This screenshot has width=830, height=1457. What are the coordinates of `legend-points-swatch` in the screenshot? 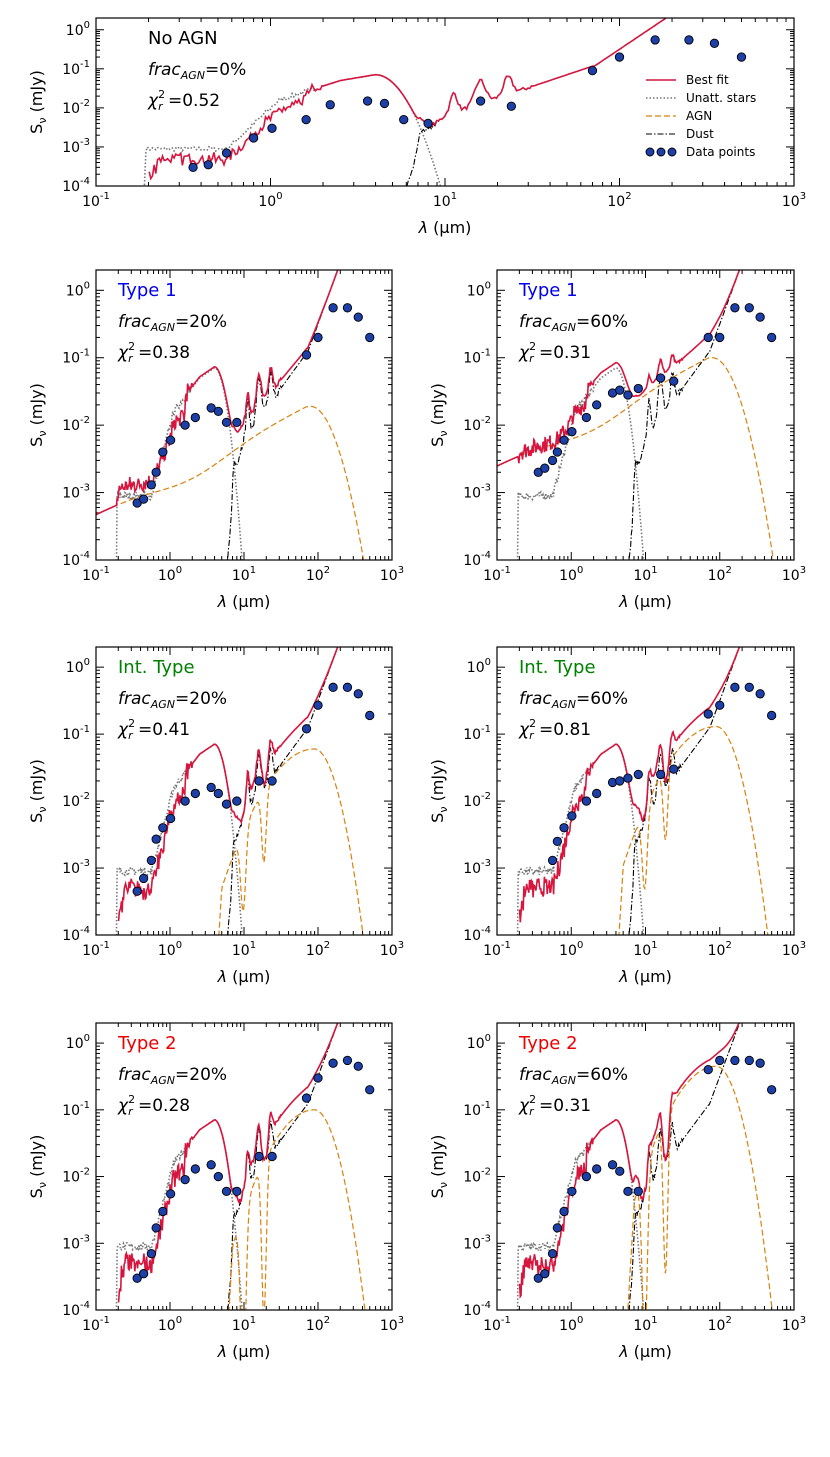 It's located at (650, 152).